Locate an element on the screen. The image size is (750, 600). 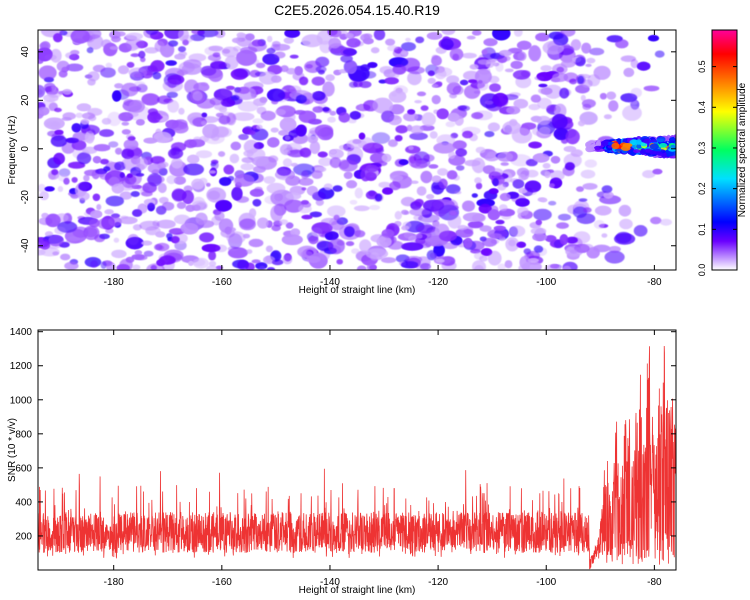
spectrogram-y-label: Frequency (Hz) is located at coordinates (12, 150).